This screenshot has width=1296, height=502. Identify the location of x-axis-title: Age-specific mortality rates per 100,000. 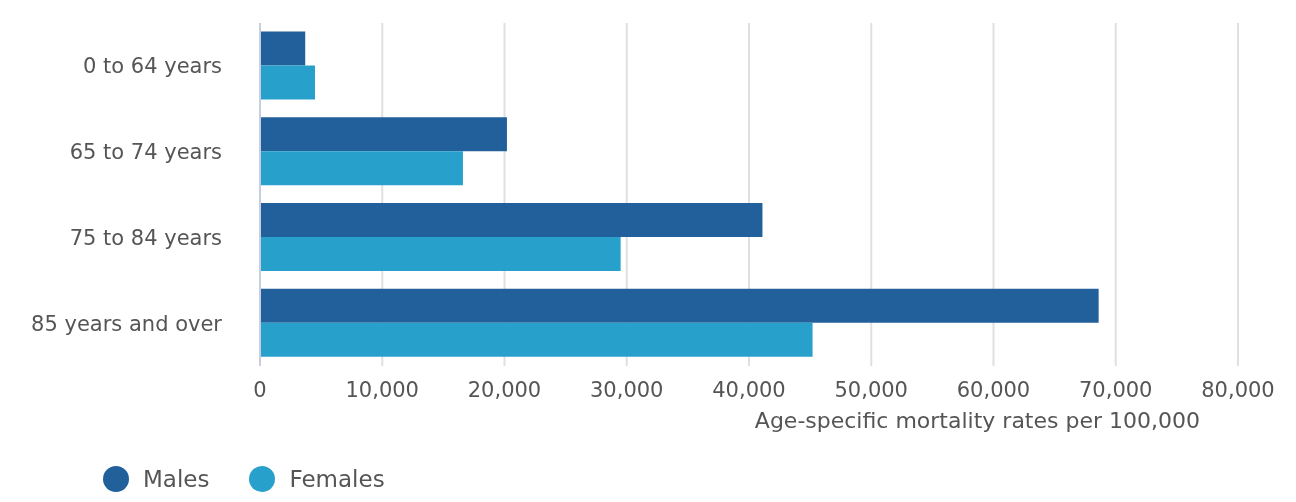
(977, 420).